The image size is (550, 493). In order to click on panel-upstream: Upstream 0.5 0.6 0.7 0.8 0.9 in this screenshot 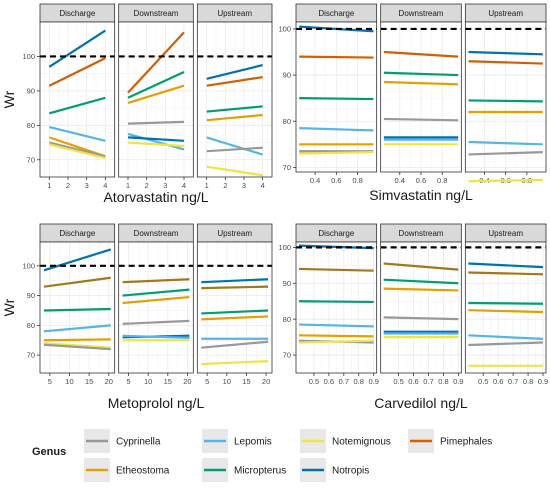, I will do `click(506, 304)`.